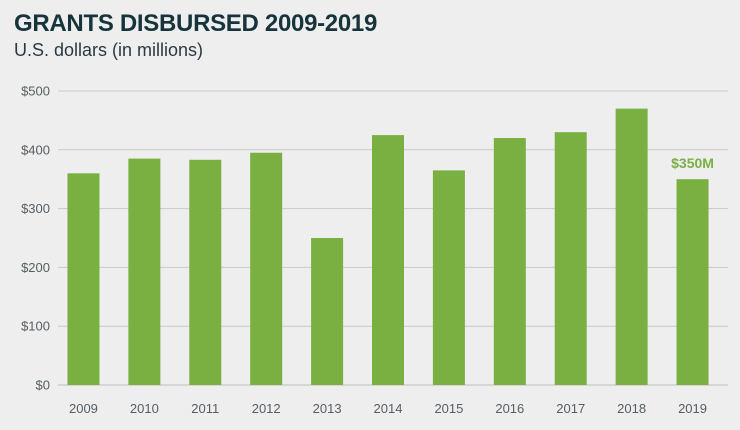  What do you see at coordinates (109, 50) in the screenshot?
I see `chart-subtitle: U.S. dollars (in millions)` at bounding box center [109, 50].